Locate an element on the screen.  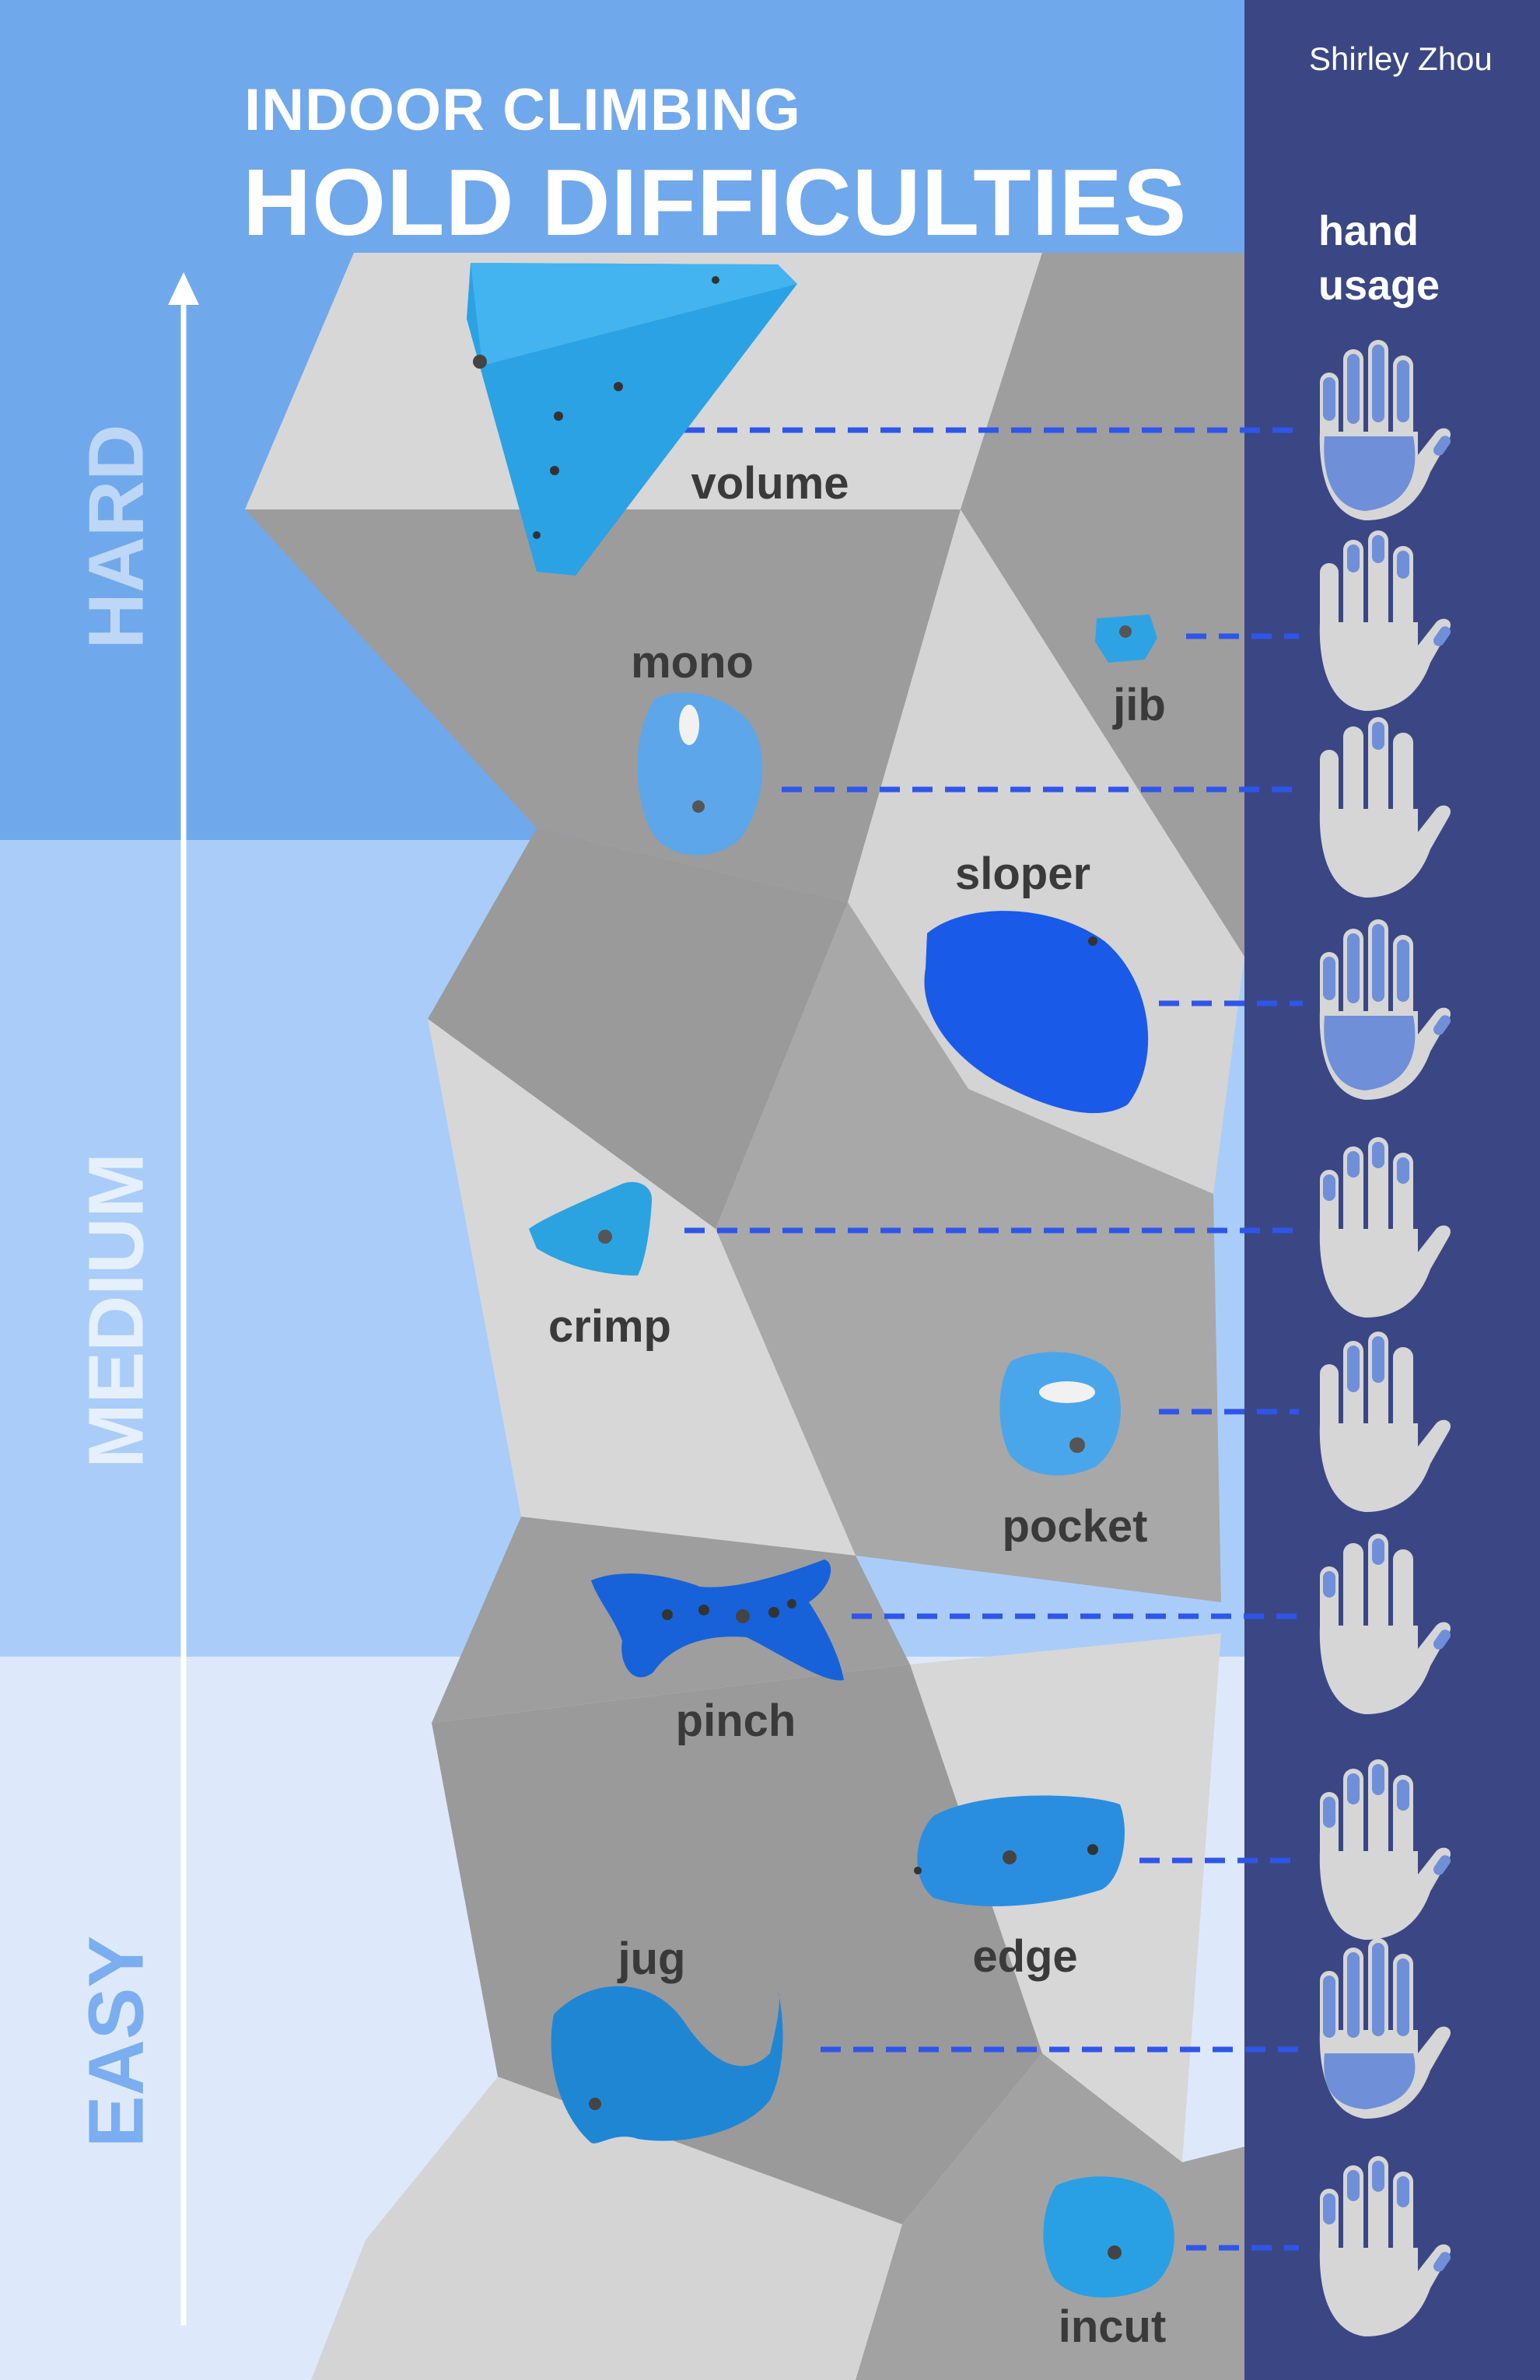
difficulty-arrow is located at coordinates (184, 1299).